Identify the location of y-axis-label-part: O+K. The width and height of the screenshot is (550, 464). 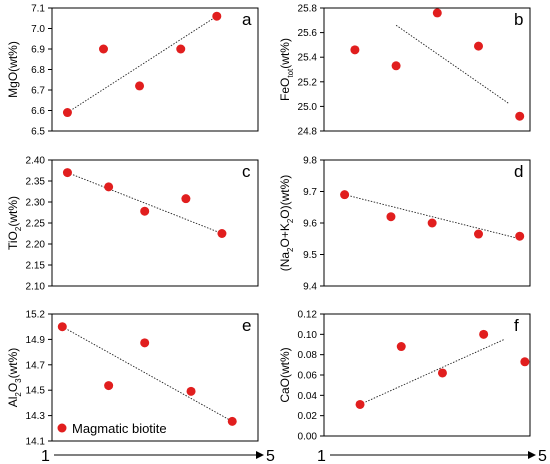
(285, 235).